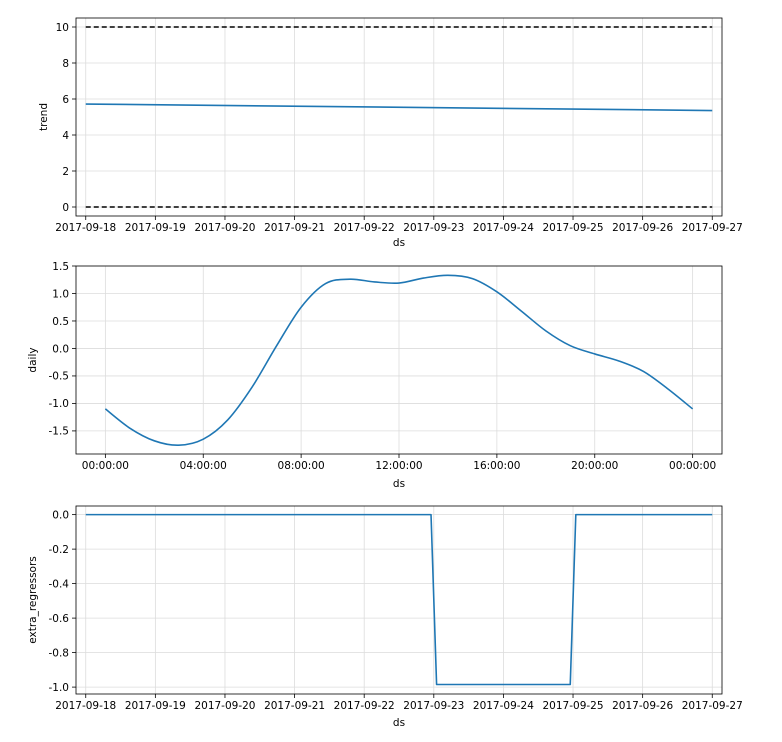 This screenshot has height=742, width=782. Describe the element at coordinates (59, 432) in the screenshot. I see `y-tick-label: -1.5` at that location.